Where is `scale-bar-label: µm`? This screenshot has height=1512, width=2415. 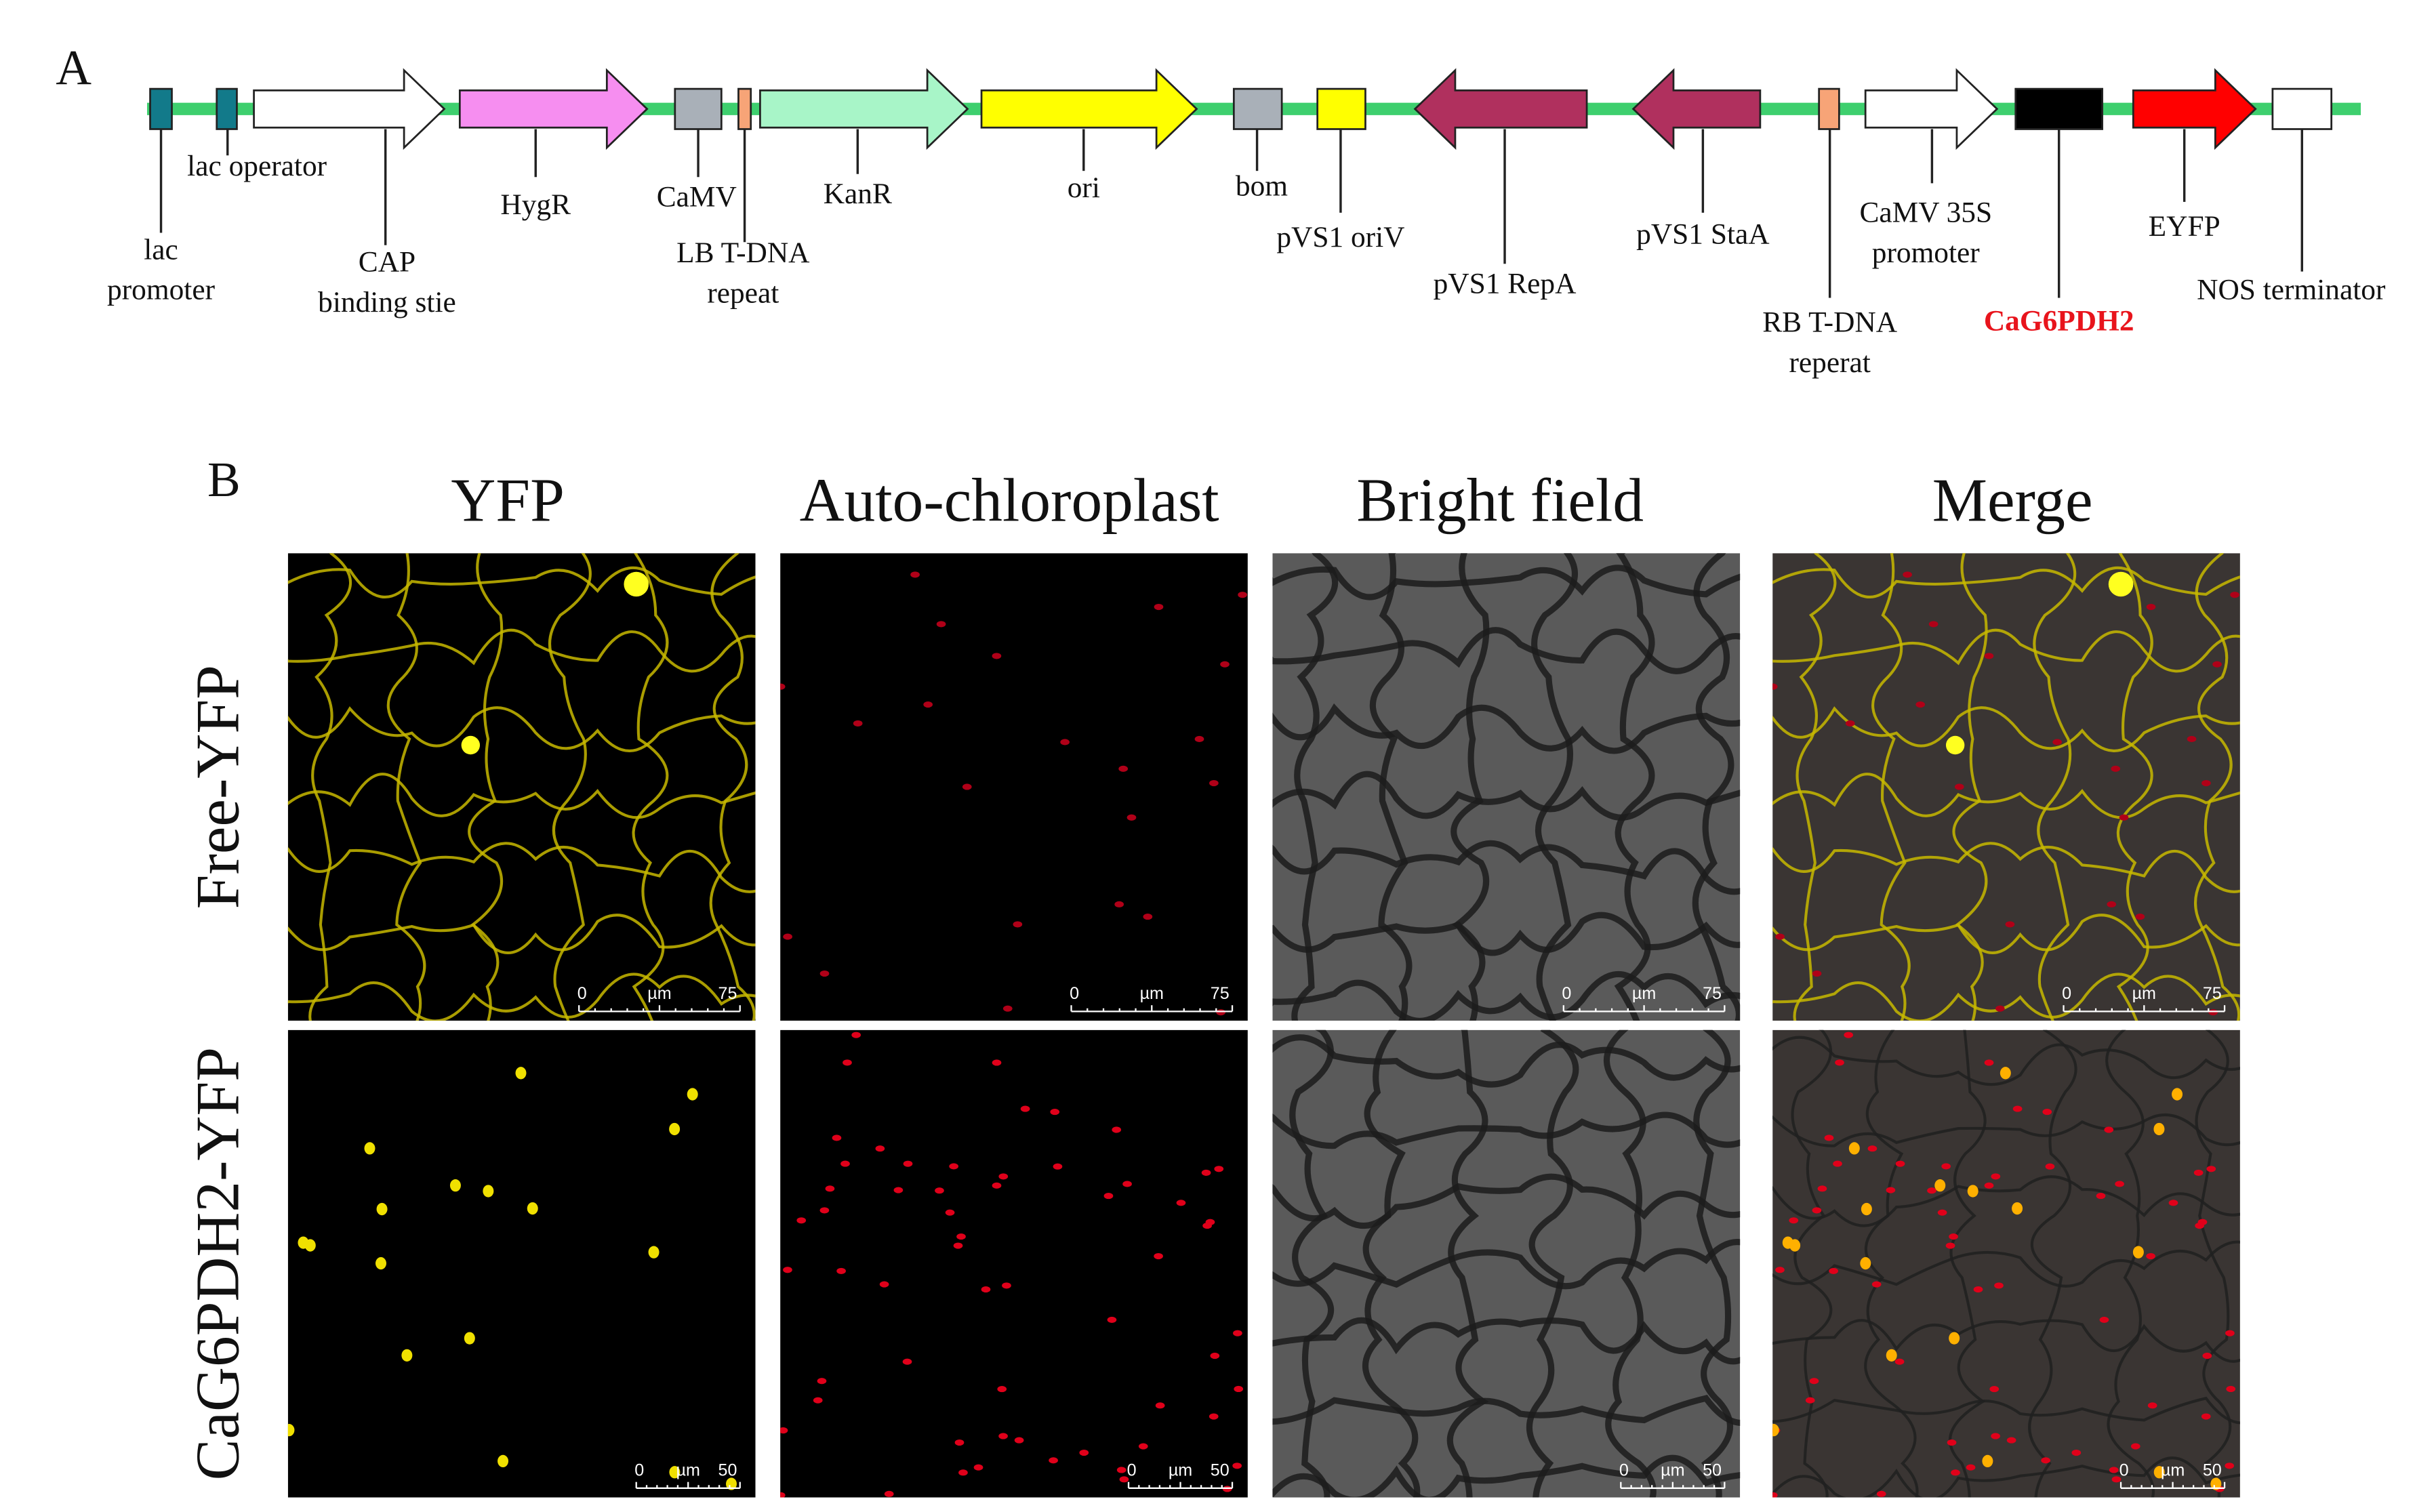
scale-bar-label: µm is located at coordinates (1152, 993).